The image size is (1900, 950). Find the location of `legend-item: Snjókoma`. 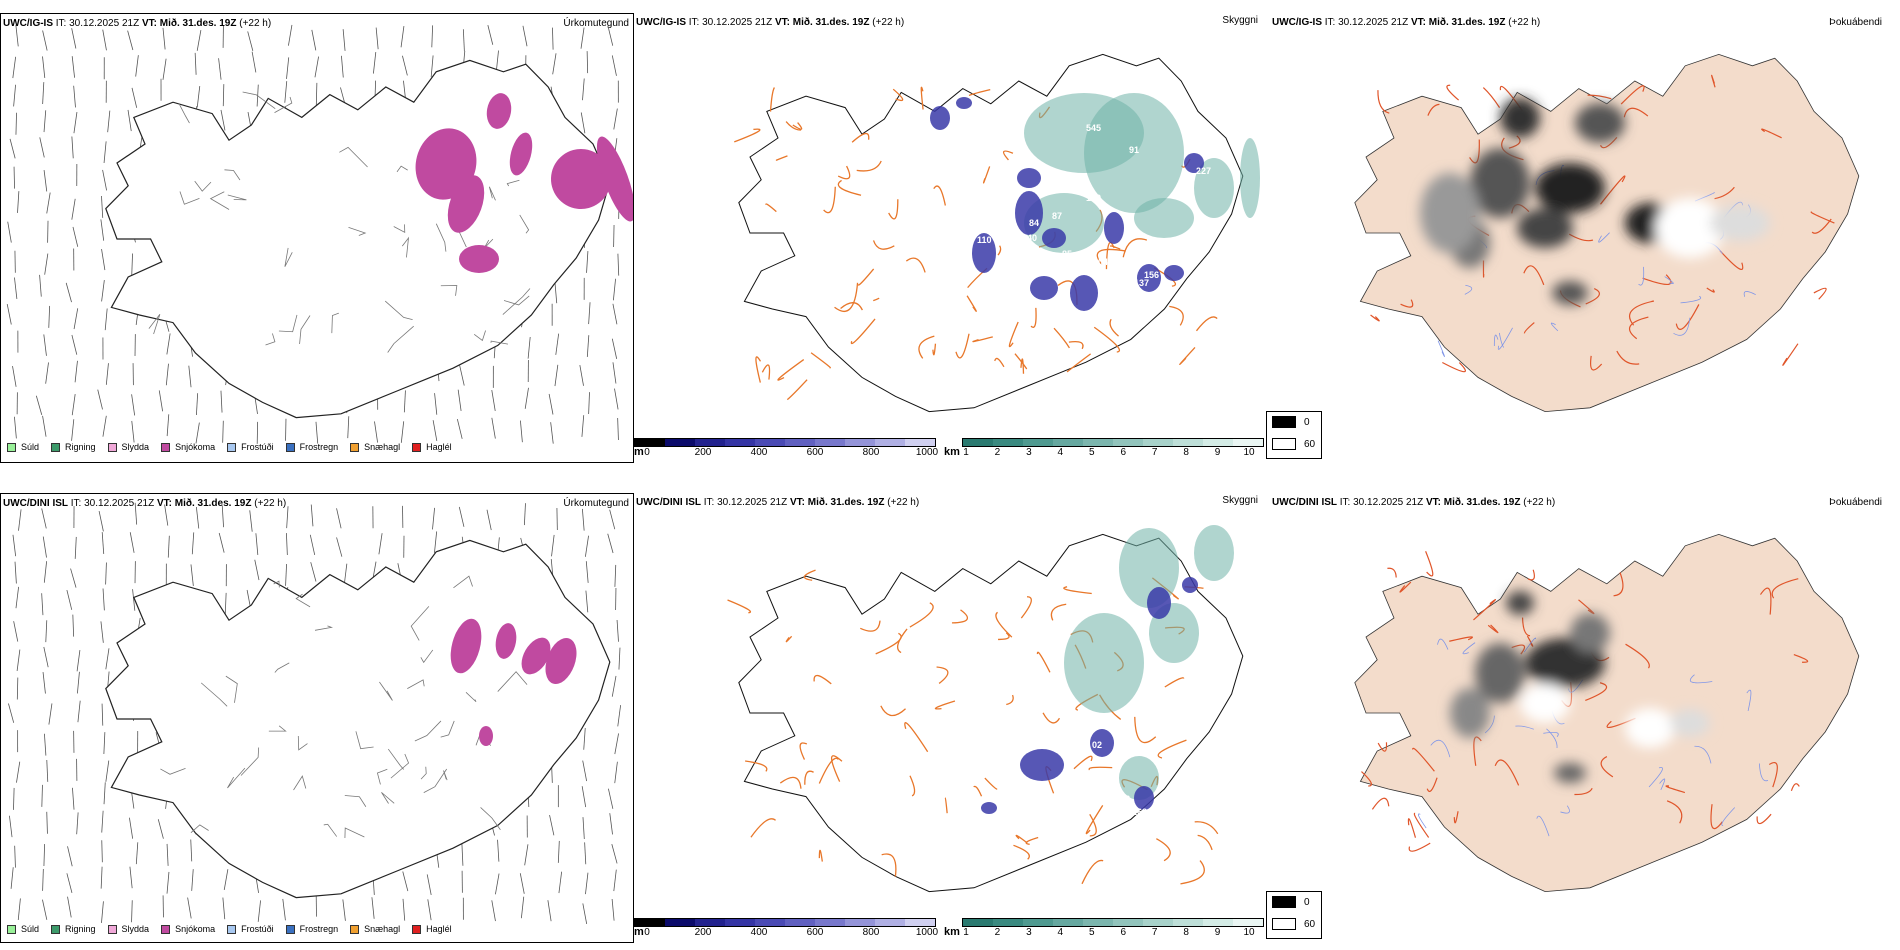

legend-item: Snjókoma is located at coordinates (188, 447).